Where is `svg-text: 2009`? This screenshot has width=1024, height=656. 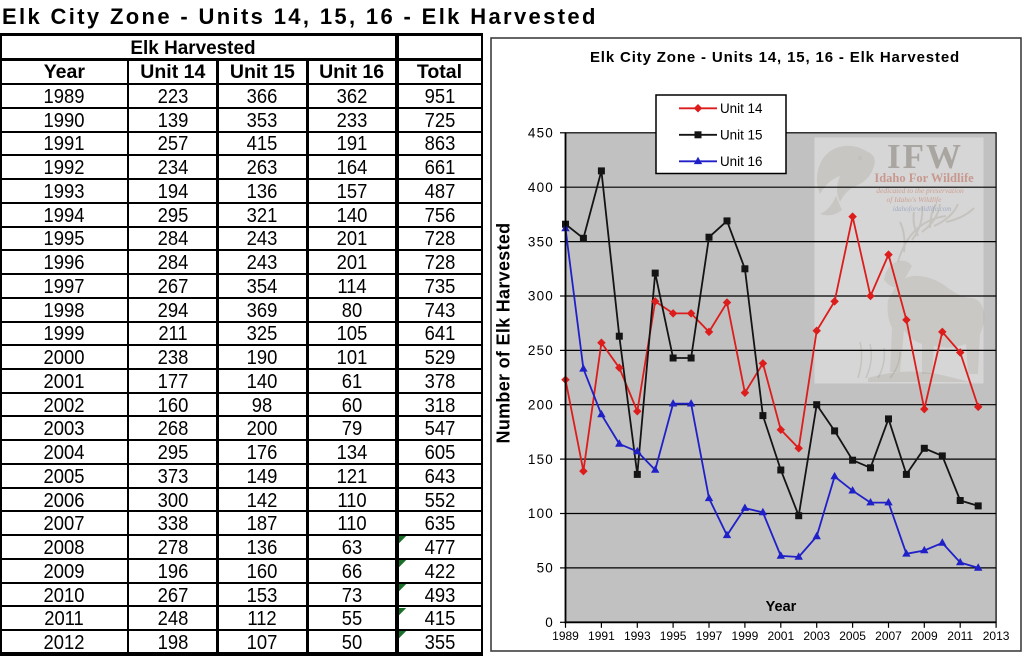
svg-text: 2009 is located at coordinates (924, 636).